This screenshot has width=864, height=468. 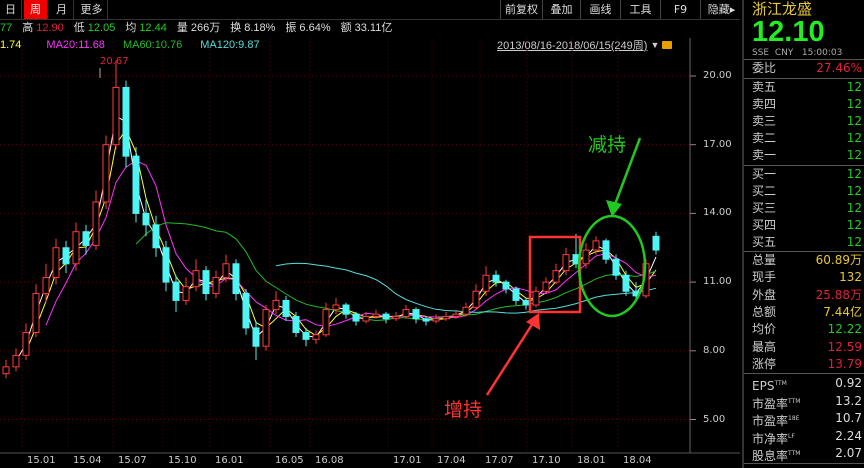 What do you see at coordinates (714, 350) in the screenshot?
I see `y-tick-label: 8.00` at bounding box center [714, 350].